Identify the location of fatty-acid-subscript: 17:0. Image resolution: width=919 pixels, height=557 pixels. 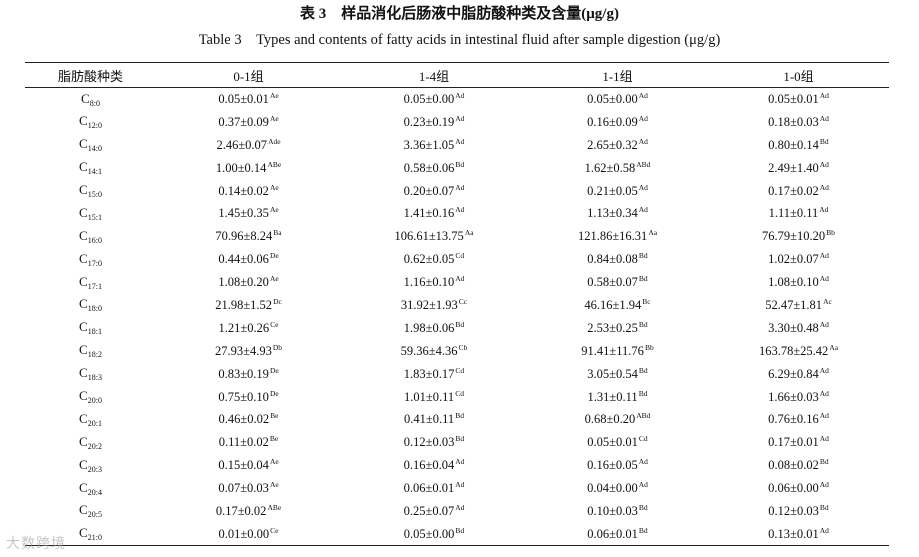
(94, 263).